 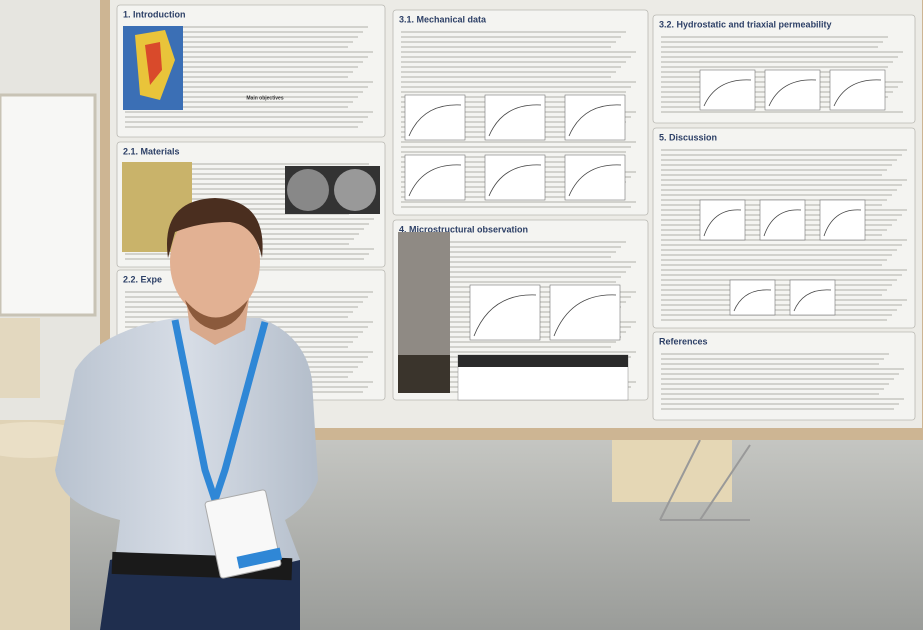 I want to click on subheading: Main objectives, so click(x=264, y=98).